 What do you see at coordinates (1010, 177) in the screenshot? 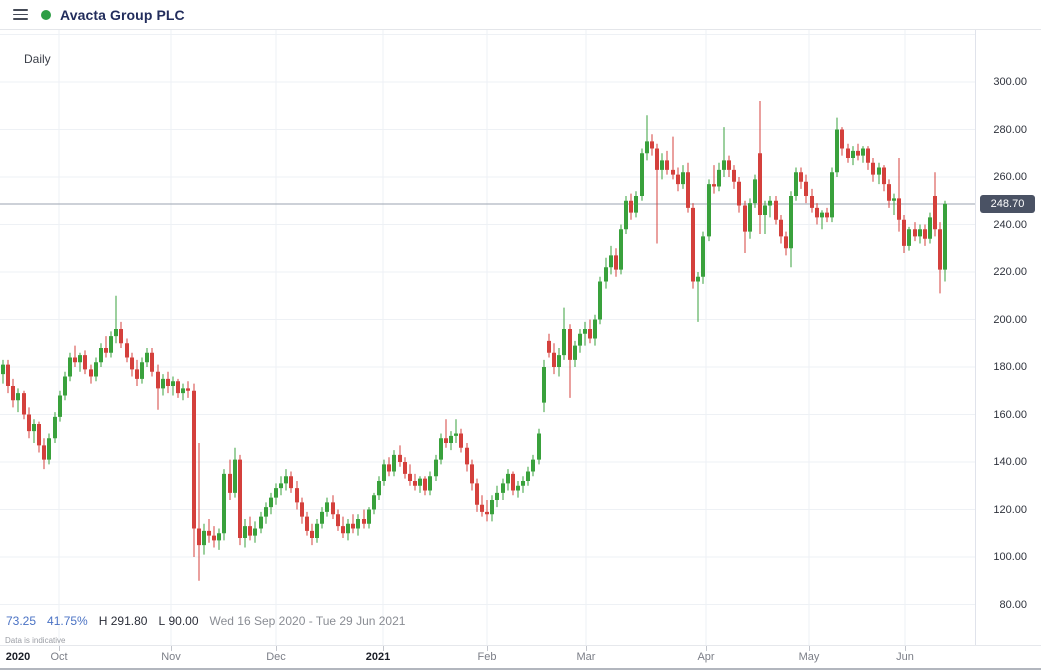
I see `price-axis-label: 260.00` at bounding box center [1010, 177].